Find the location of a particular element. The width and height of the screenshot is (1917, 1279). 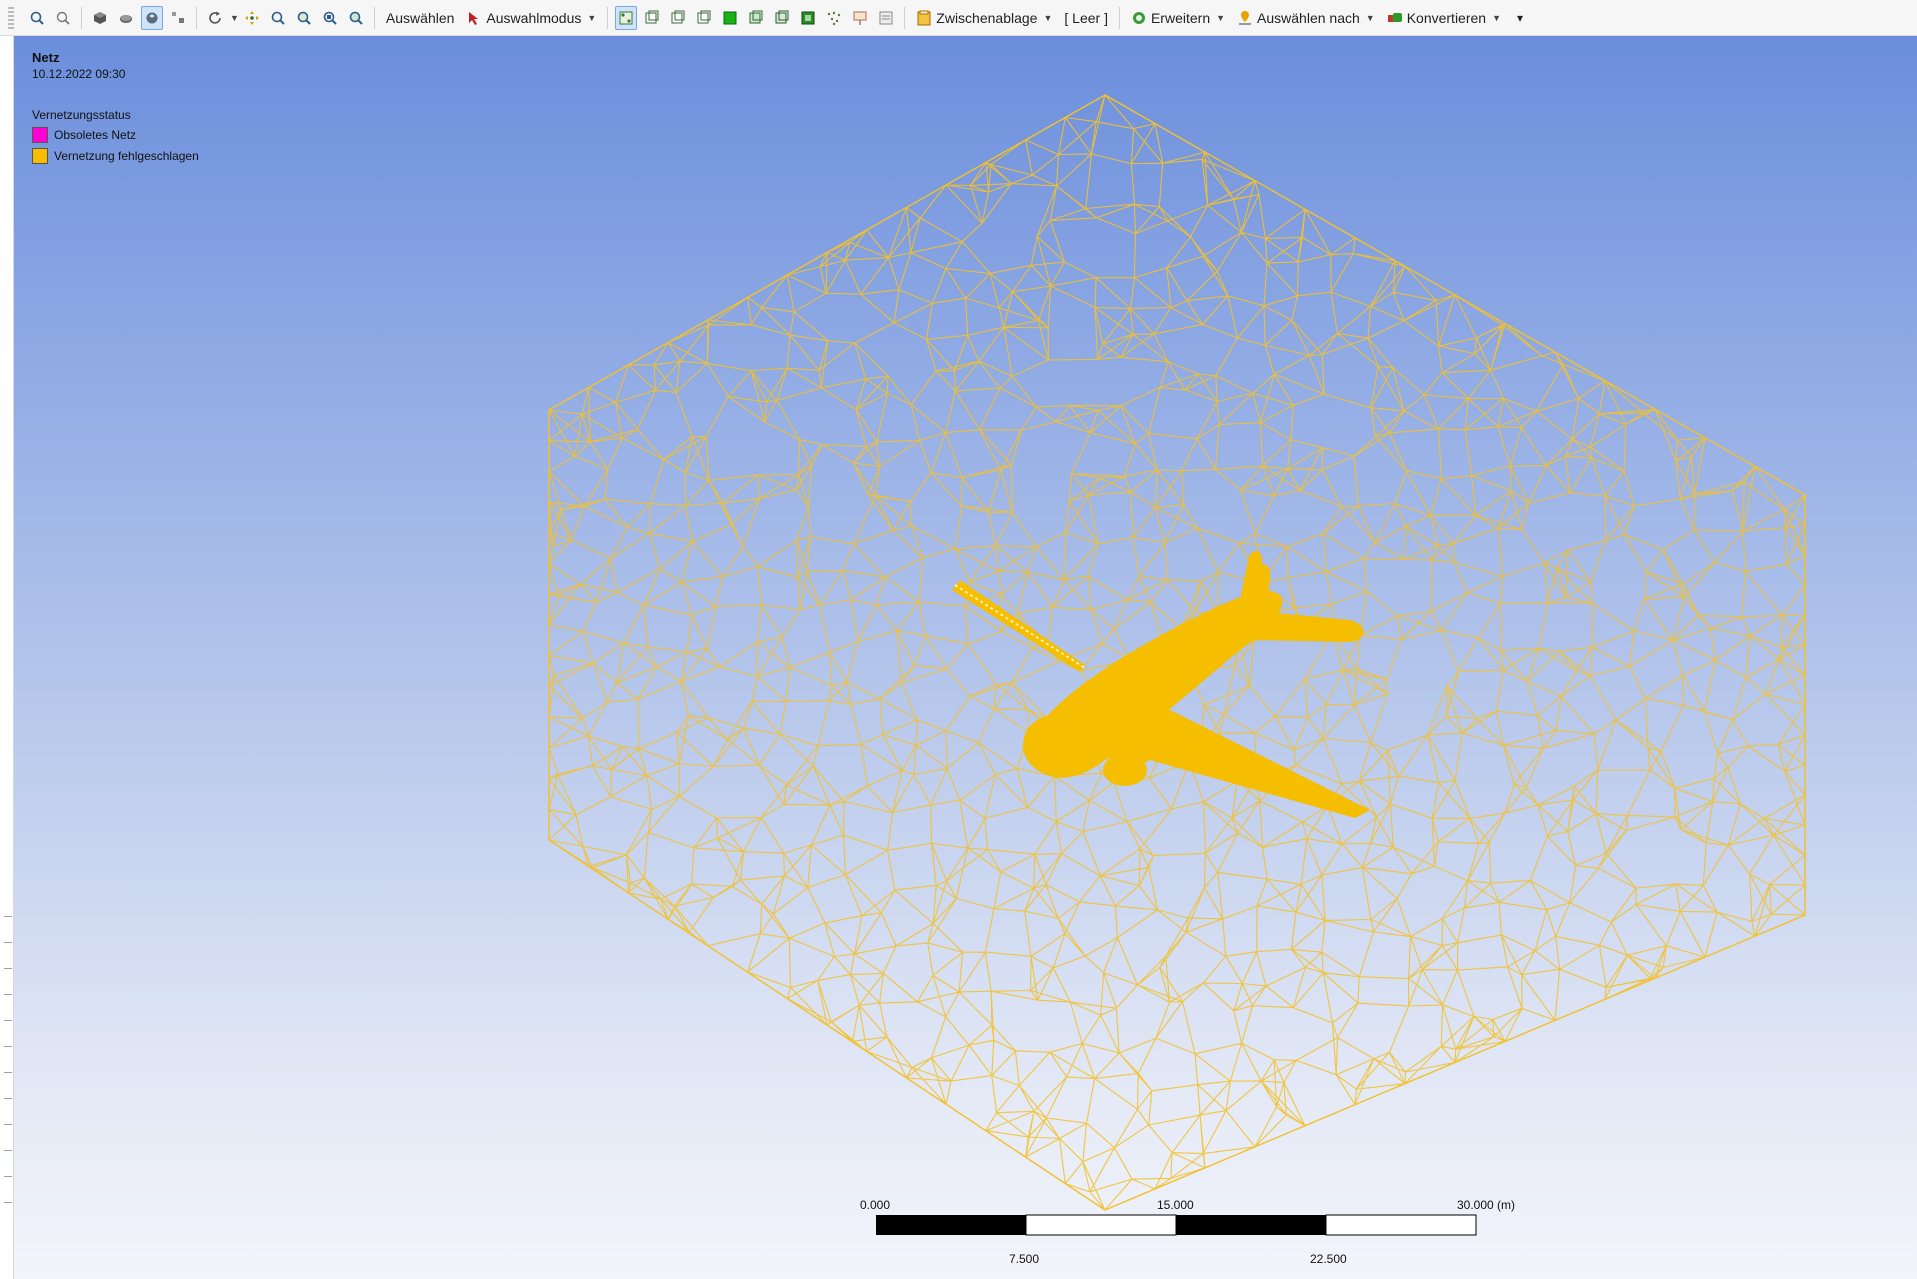

left-ruler is located at coordinates (7, 657).